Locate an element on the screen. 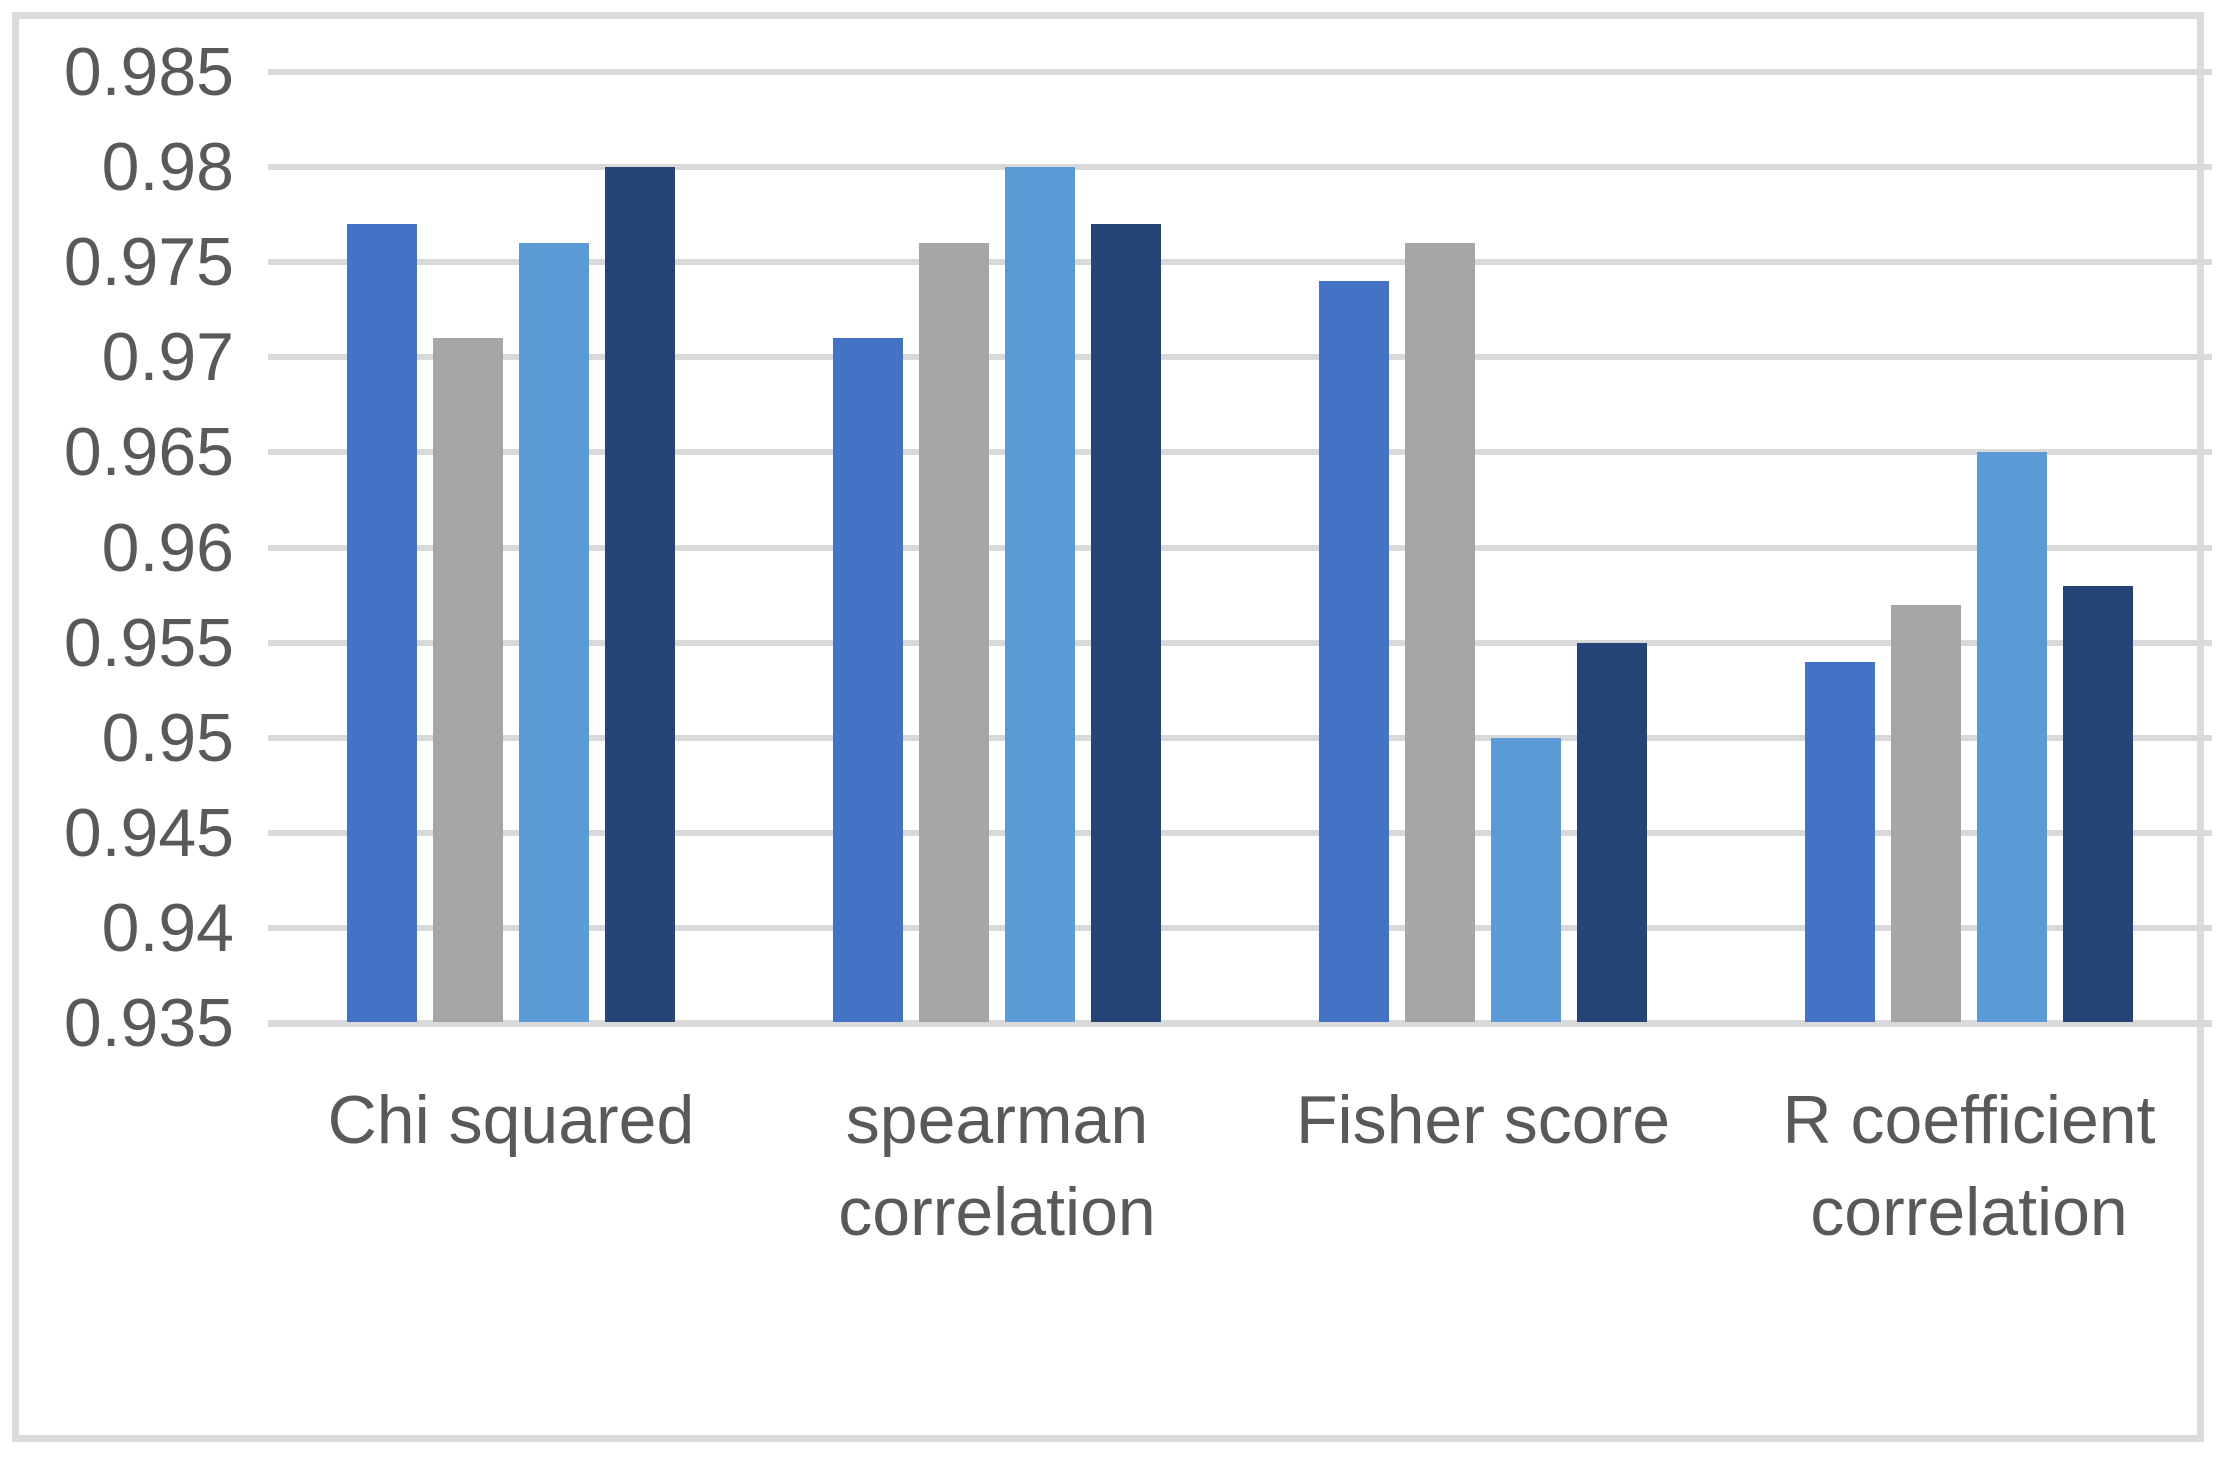 Image resolution: width=2229 pixels, height=1468 pixels. y-axis-tick-label: 0.975 is located at coordinates (148, 262).